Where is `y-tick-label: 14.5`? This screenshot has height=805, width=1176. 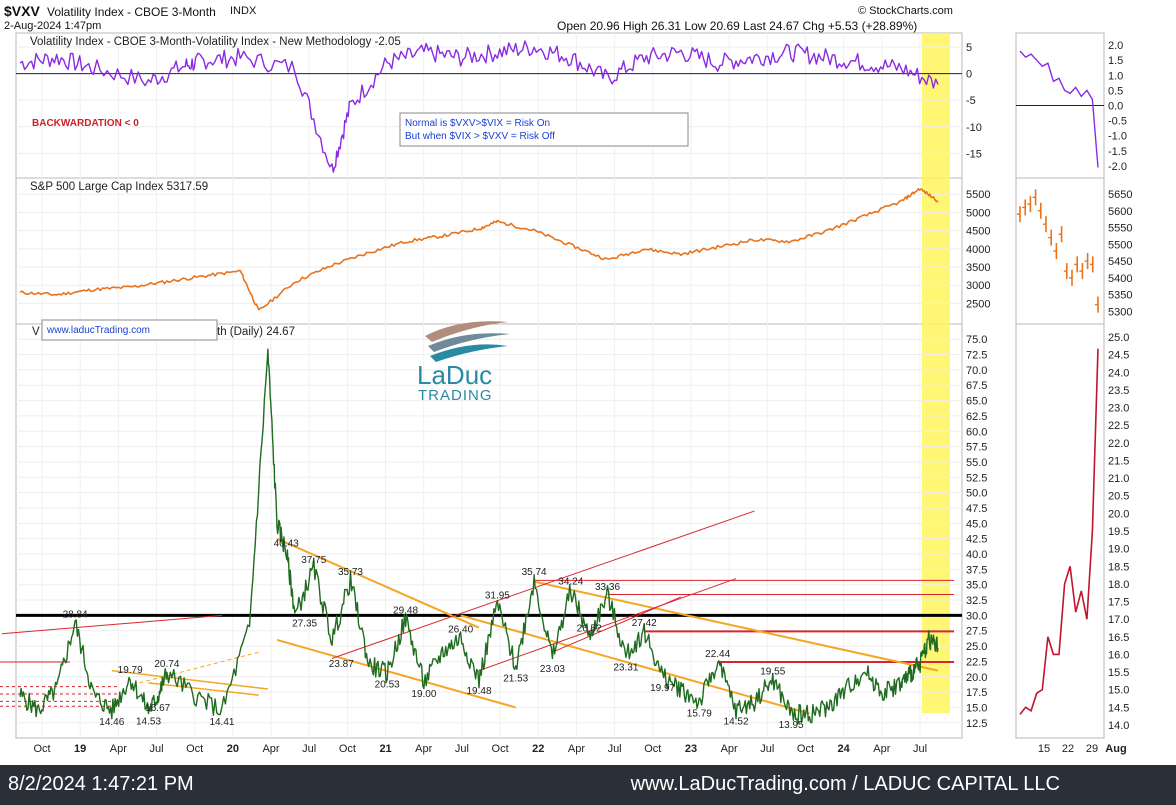
y-tick-label: 14.5 is located at coordinates (1118, 708).